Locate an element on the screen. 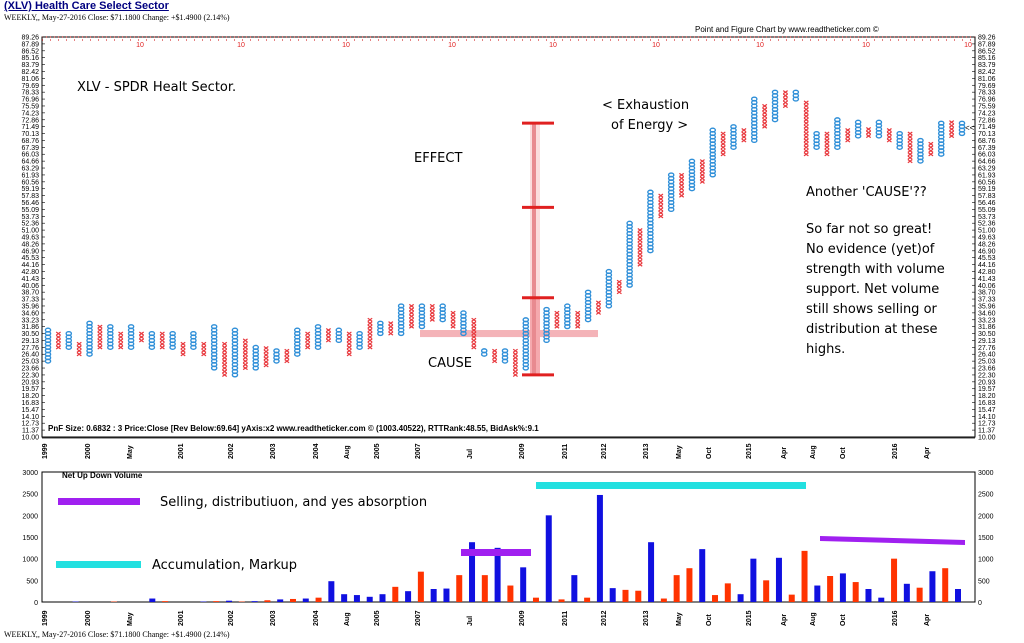  y-tick-label-right: 18.20 is located at coordinates (987, 396).